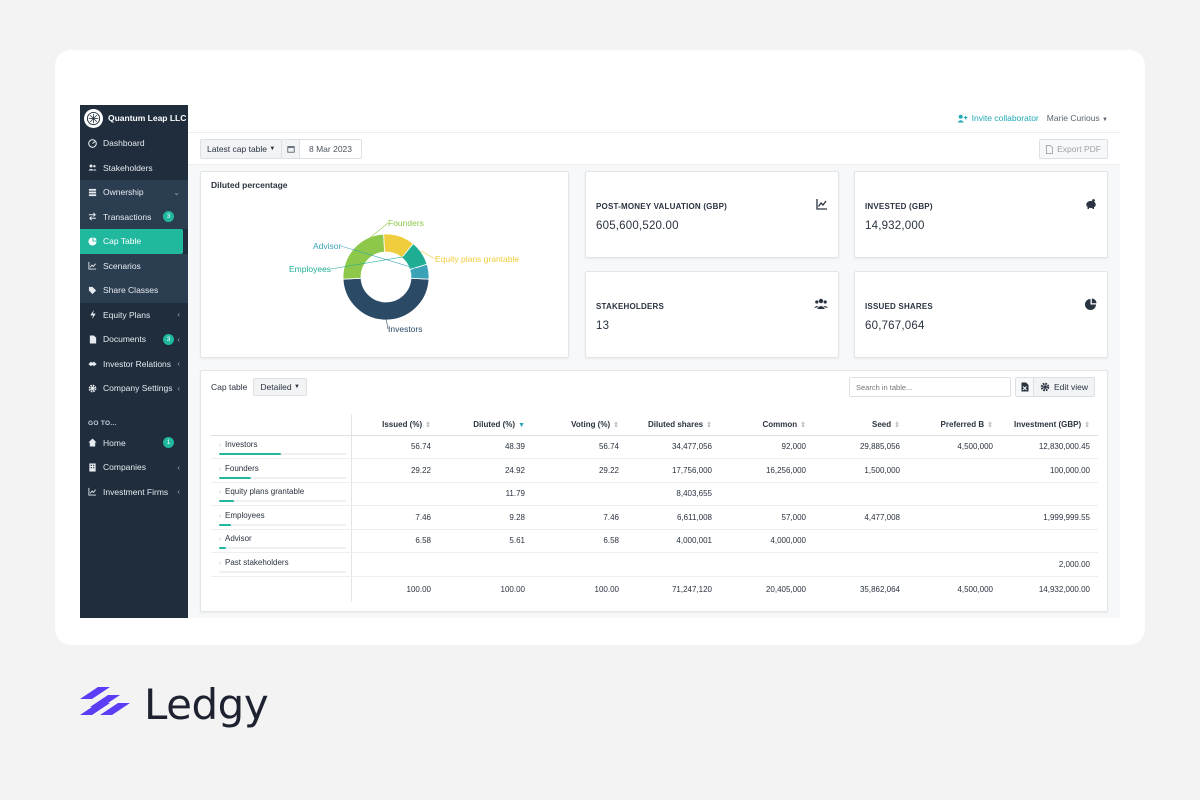  Describe the element at coordinates (1063, 387) in the screenshot. I see `edit-view-button: Edit view` at that location.